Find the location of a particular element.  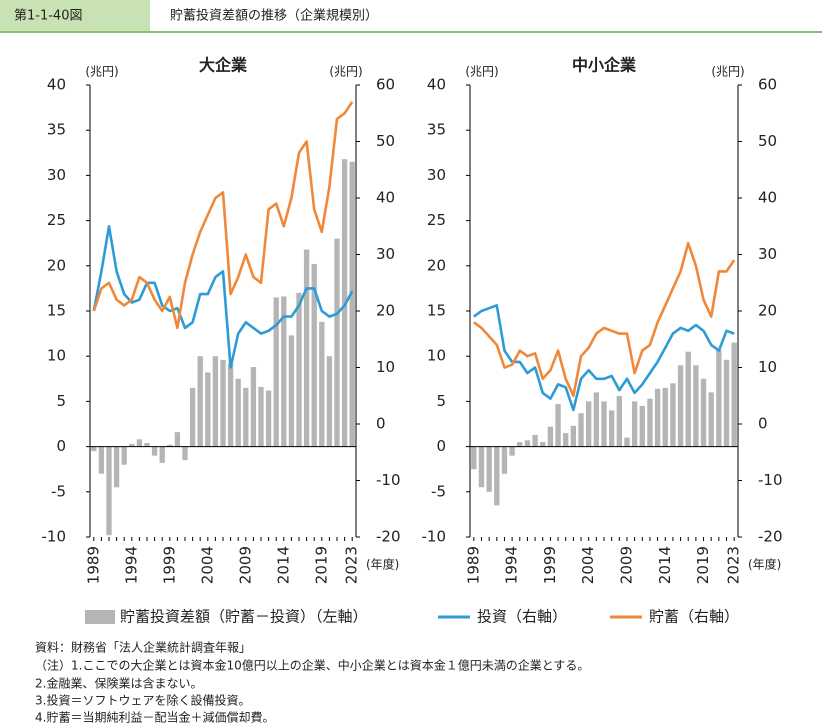

y2-tick-label: 50 is located at coordinates (767, 141).